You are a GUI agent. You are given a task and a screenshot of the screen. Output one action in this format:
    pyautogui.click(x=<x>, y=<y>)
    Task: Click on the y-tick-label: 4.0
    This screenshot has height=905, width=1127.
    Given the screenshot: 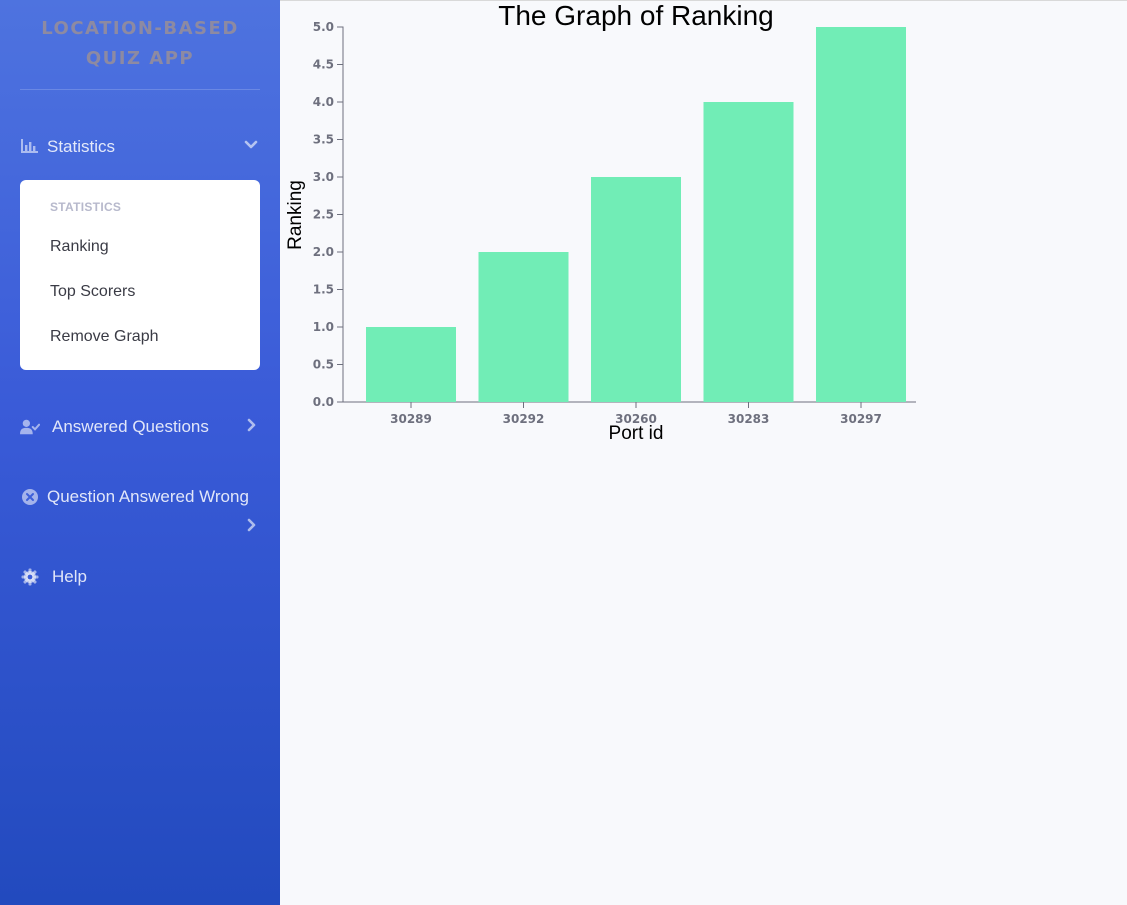 What is the action you would take?
    pyautogui.click(x=323, y=102)
    